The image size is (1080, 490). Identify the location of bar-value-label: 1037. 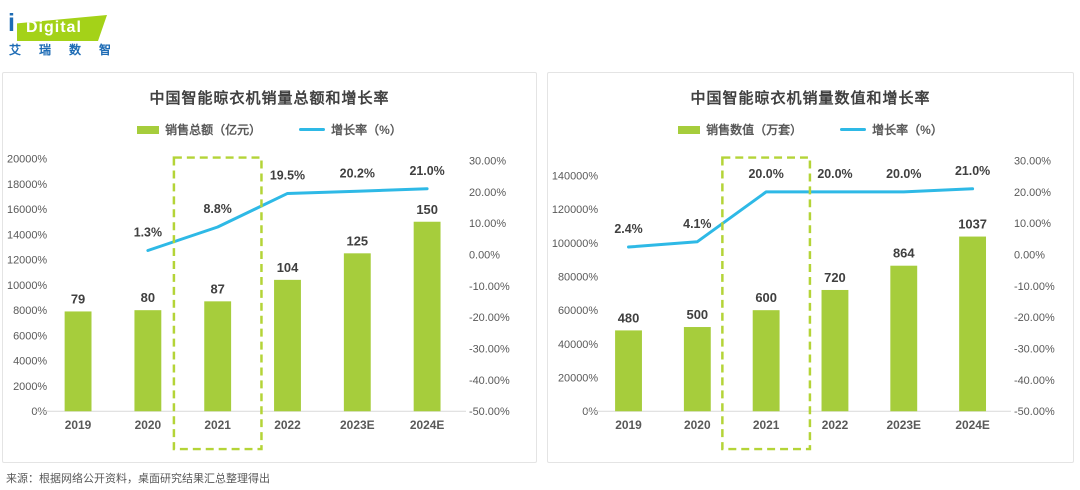
(972, 224).